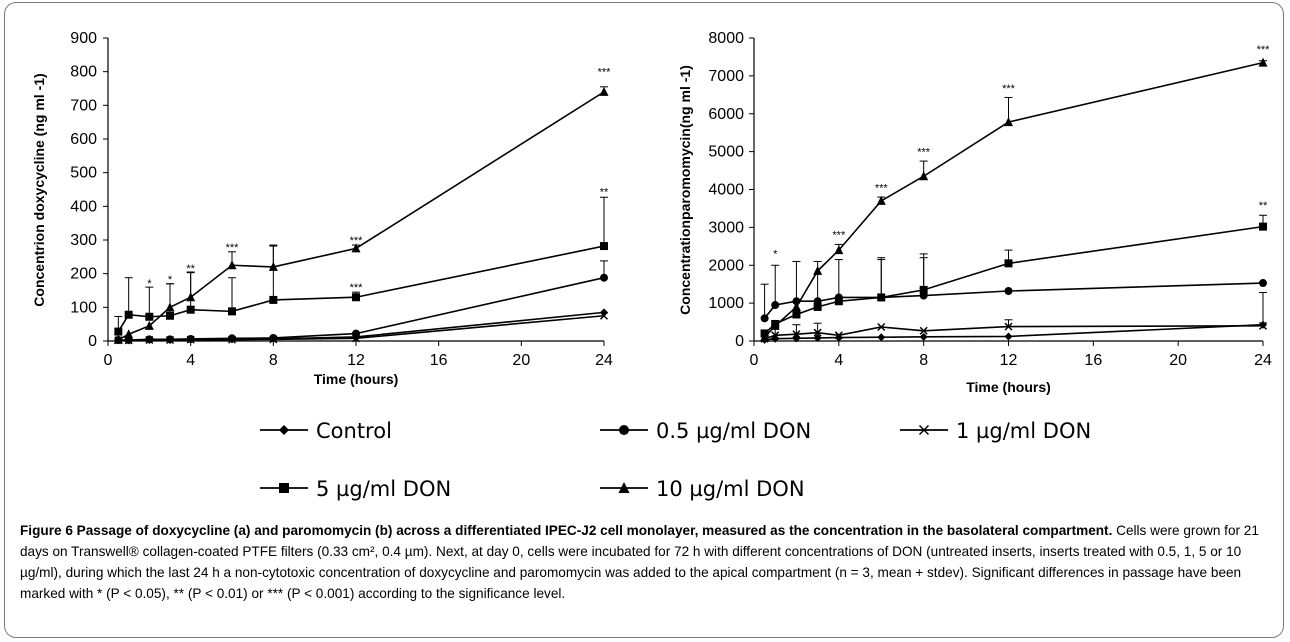  What do you see at coordinates (83, 173) in the screenshot?
I see `chart1-y-tick-label: 500` at bounding box center [83, 173].